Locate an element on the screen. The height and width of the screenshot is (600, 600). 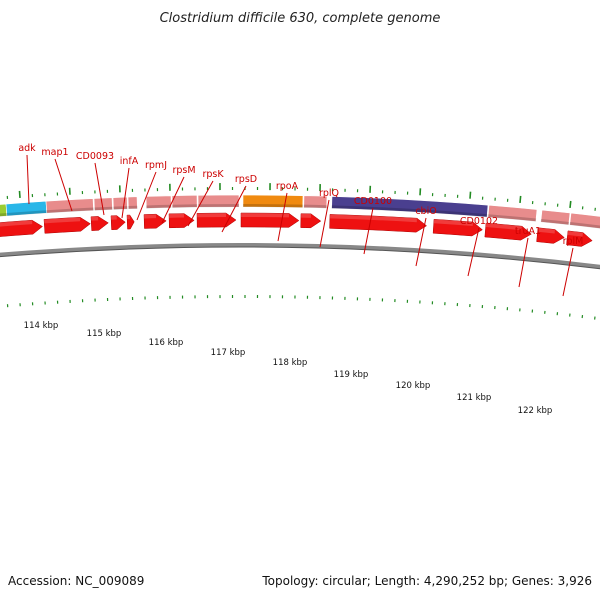
kbp-tick-label: 118 kbp is located at coordinates (290, 363).